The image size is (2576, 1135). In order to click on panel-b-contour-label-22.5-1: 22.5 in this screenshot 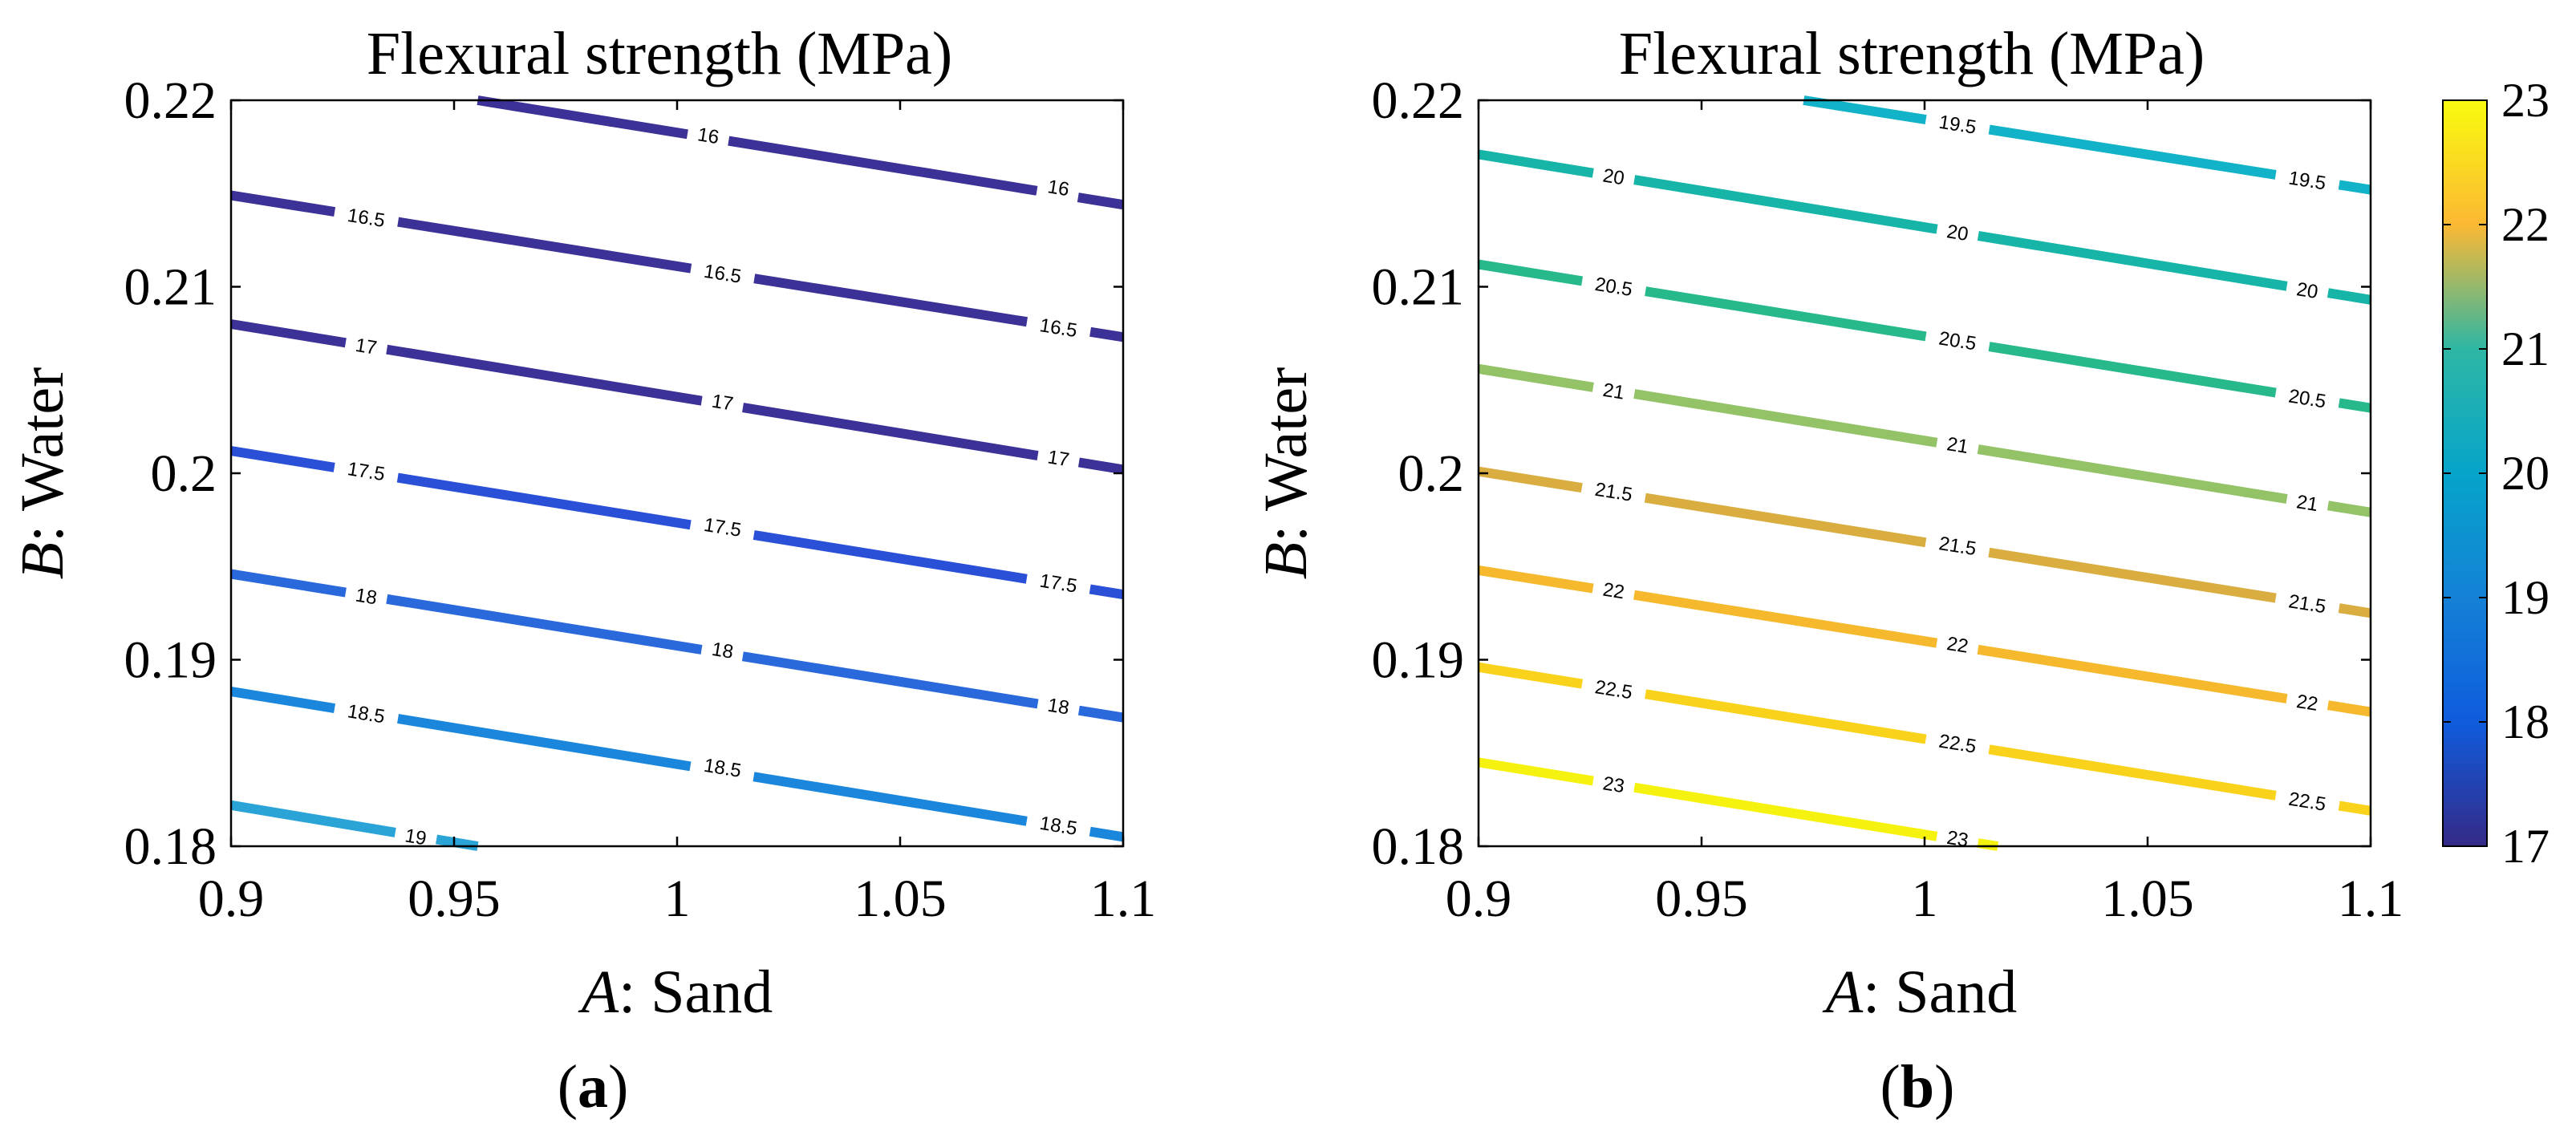, I will do `click(1958, 743)`.